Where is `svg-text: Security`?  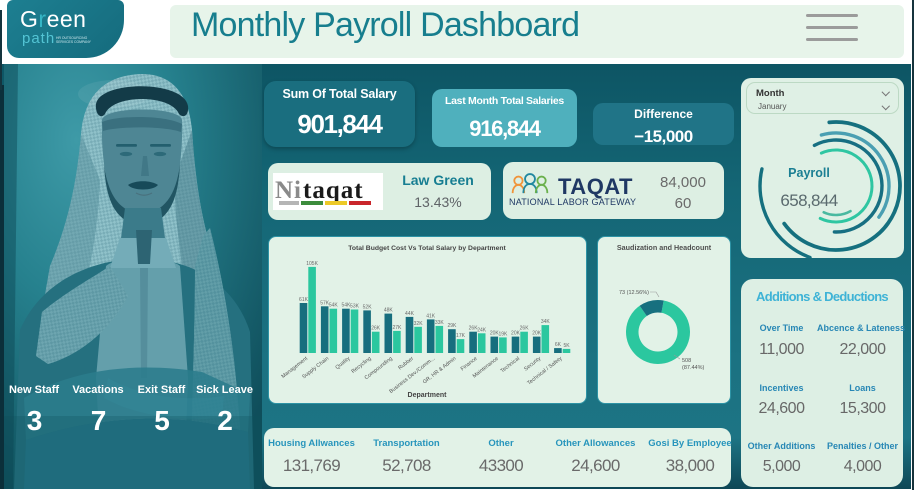
svg-text: Security is located at coordinates (532, 364).